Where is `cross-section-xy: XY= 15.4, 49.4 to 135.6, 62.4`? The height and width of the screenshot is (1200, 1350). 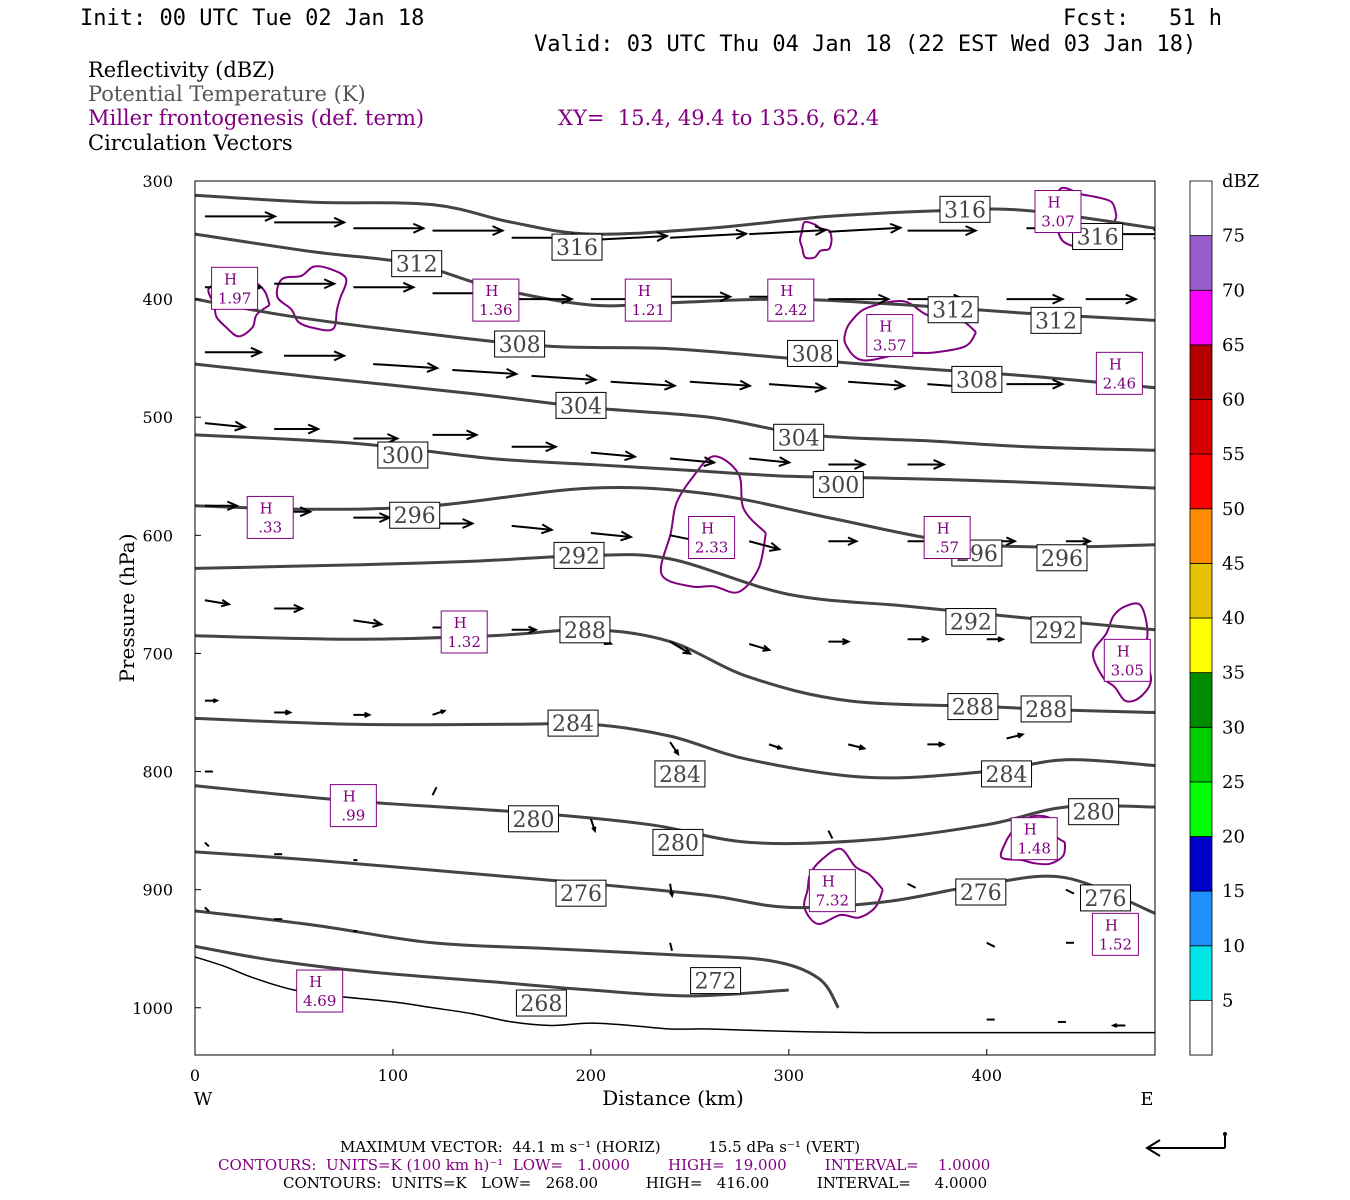
cross-section-xy: XY= 15.4, 49.4 to 135.6, 62.4 is located at coordinates (719, 118).